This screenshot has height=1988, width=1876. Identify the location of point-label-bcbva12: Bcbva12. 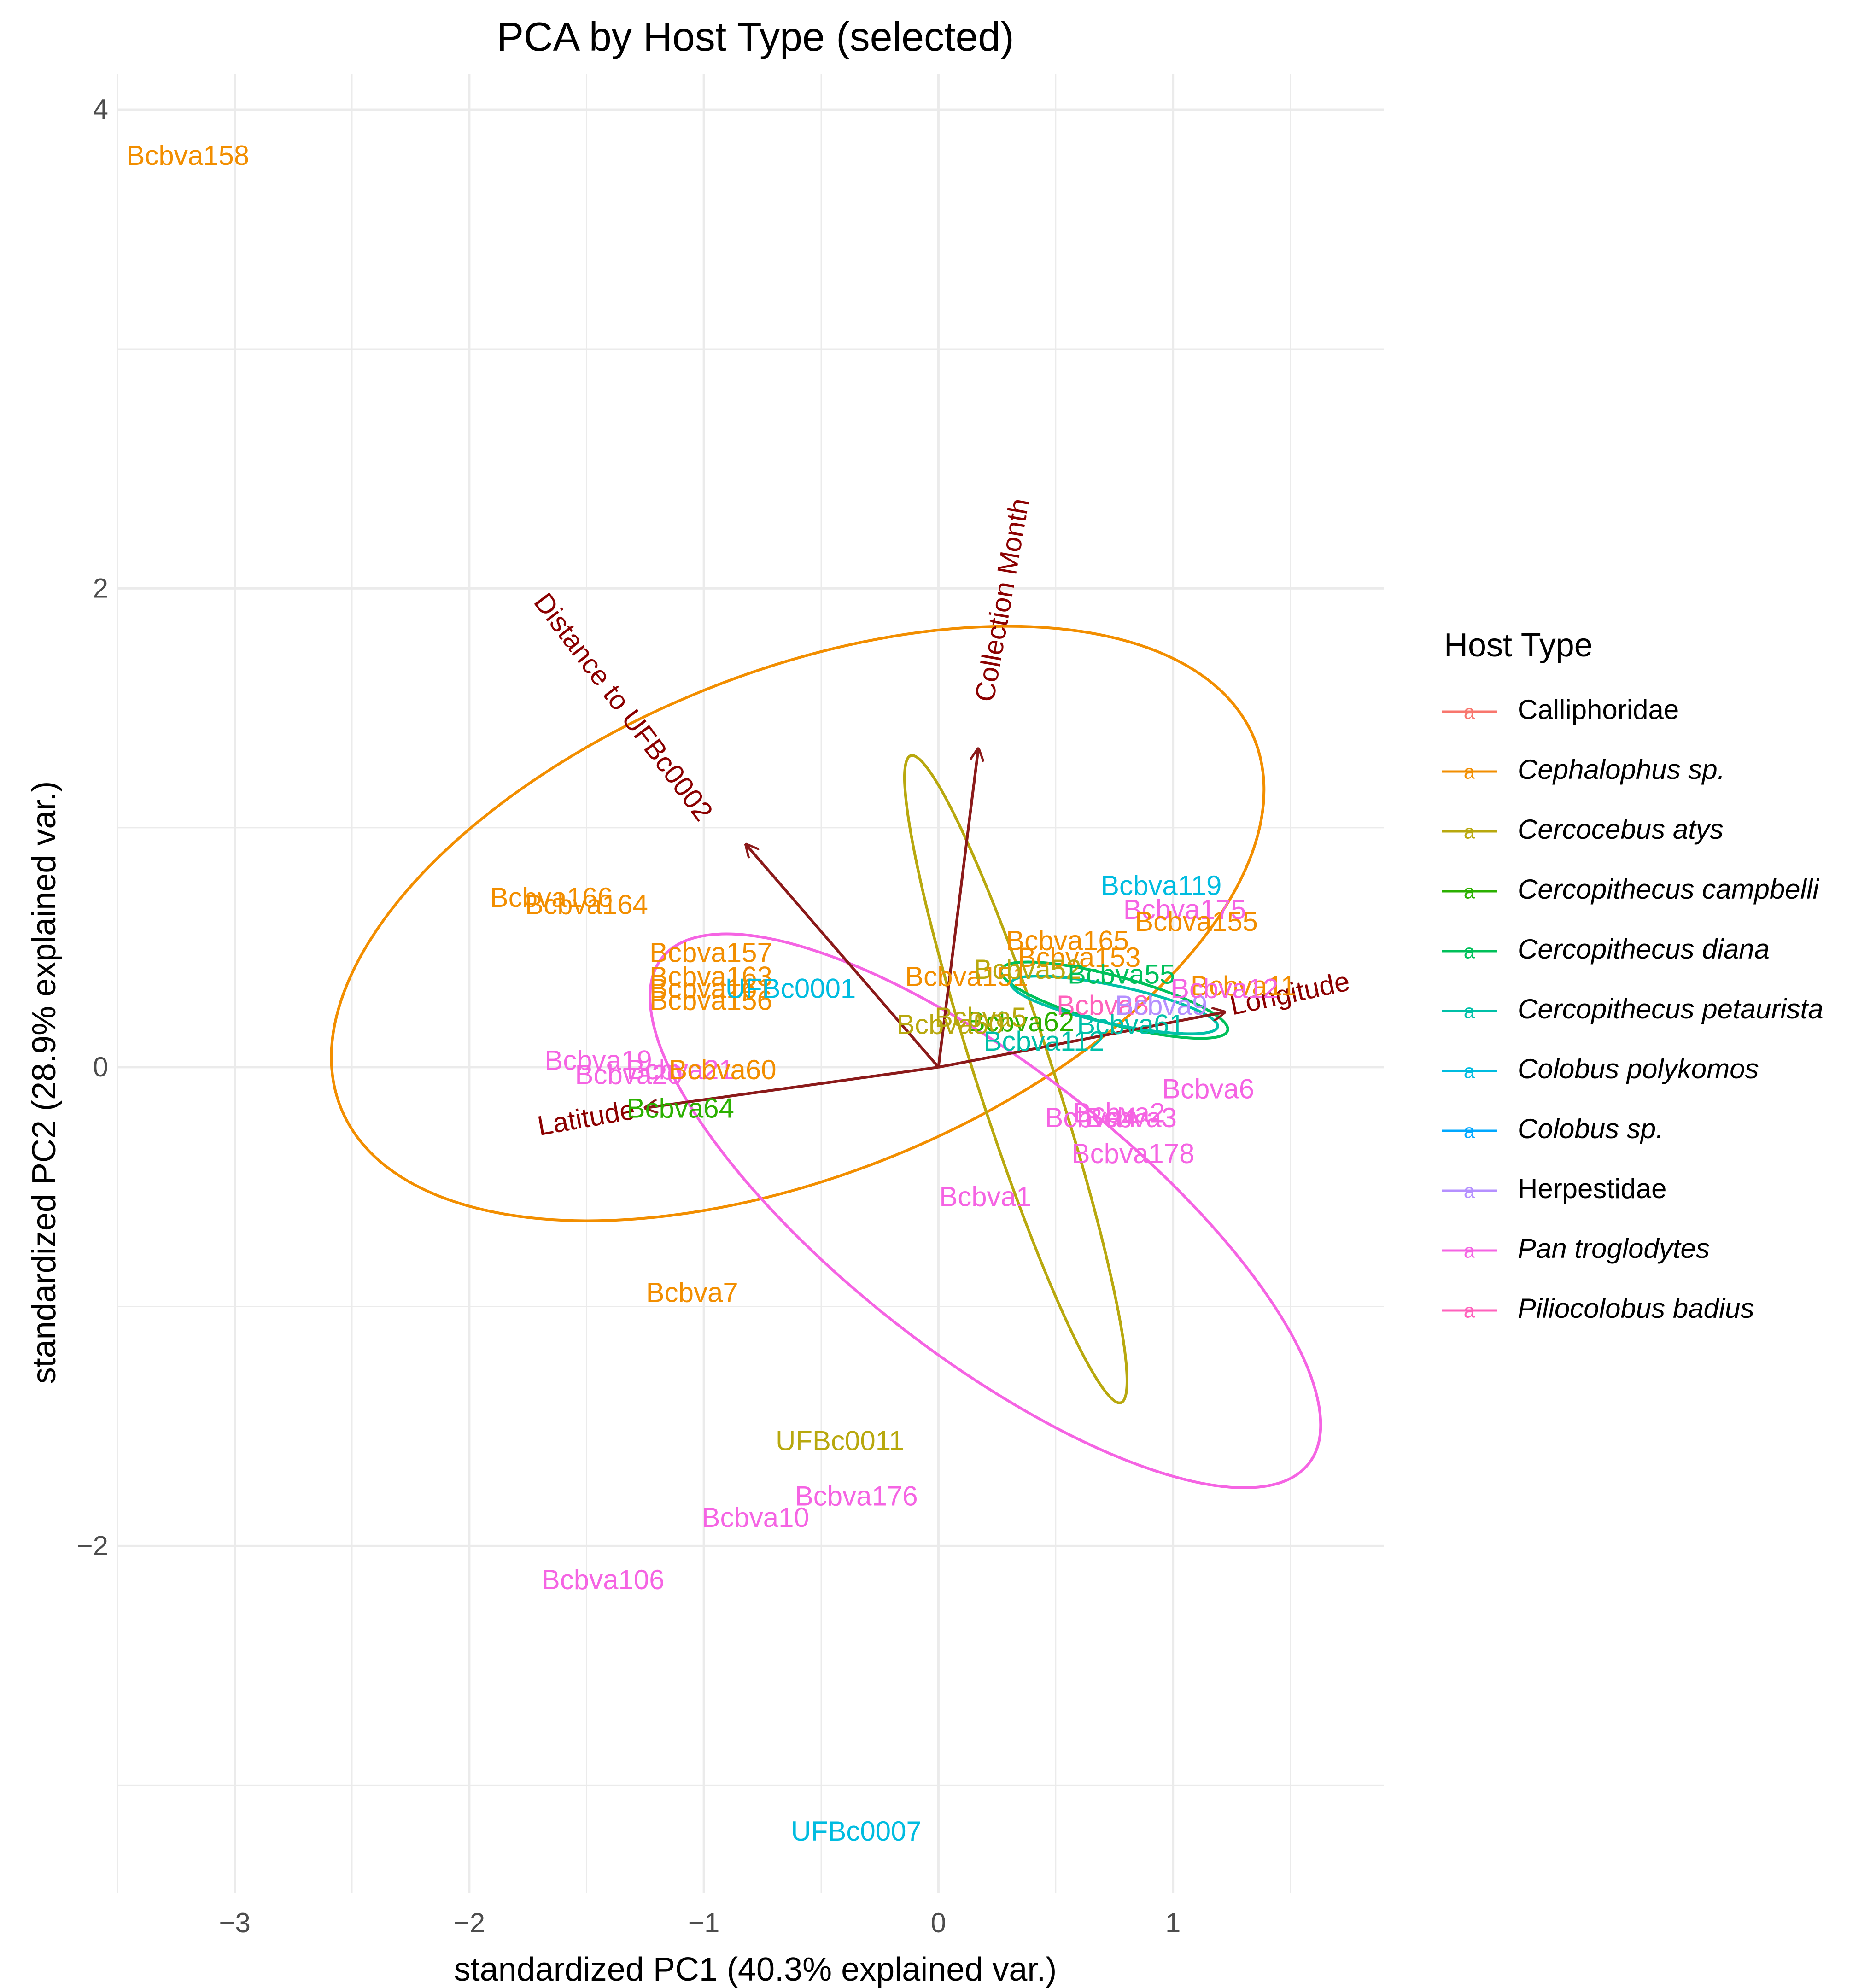
(1225, 989).